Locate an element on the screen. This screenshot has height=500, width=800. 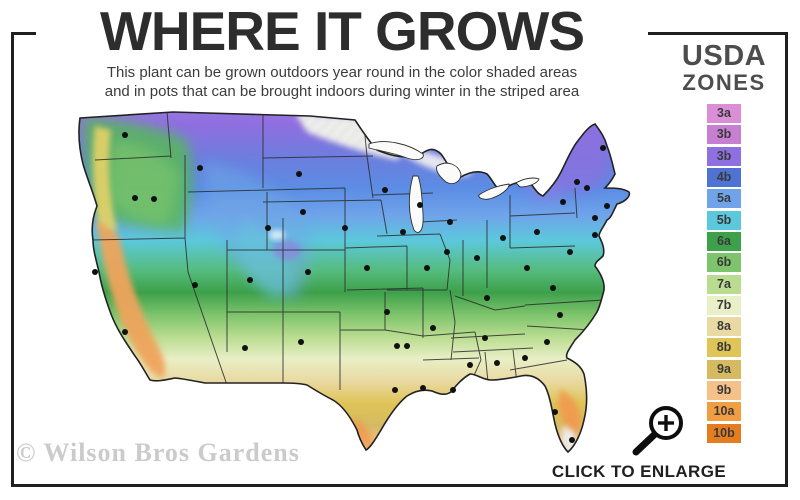
click-to-enlarge: CLICK TO ENLARGE is located at coordinates (639, 441).